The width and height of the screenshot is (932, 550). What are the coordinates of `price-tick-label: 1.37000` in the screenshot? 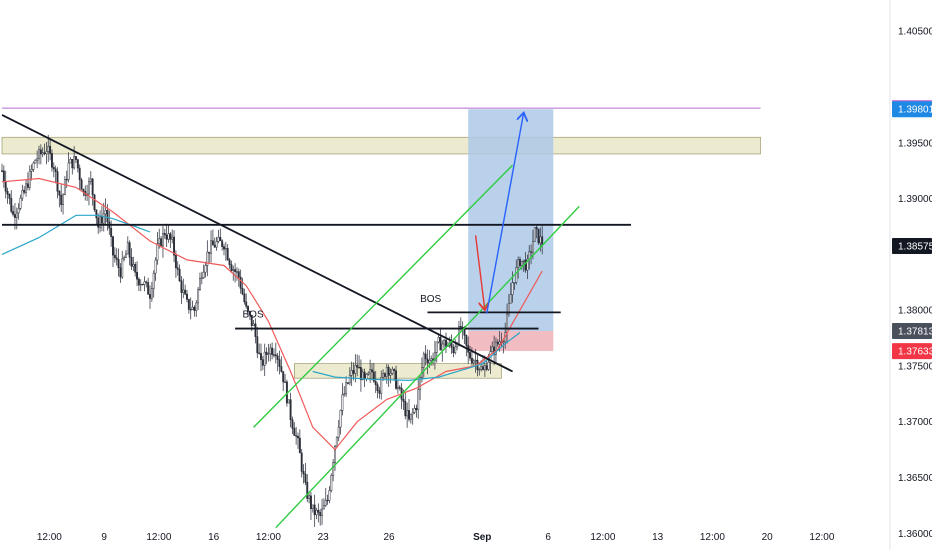 It's located at (915, 422).